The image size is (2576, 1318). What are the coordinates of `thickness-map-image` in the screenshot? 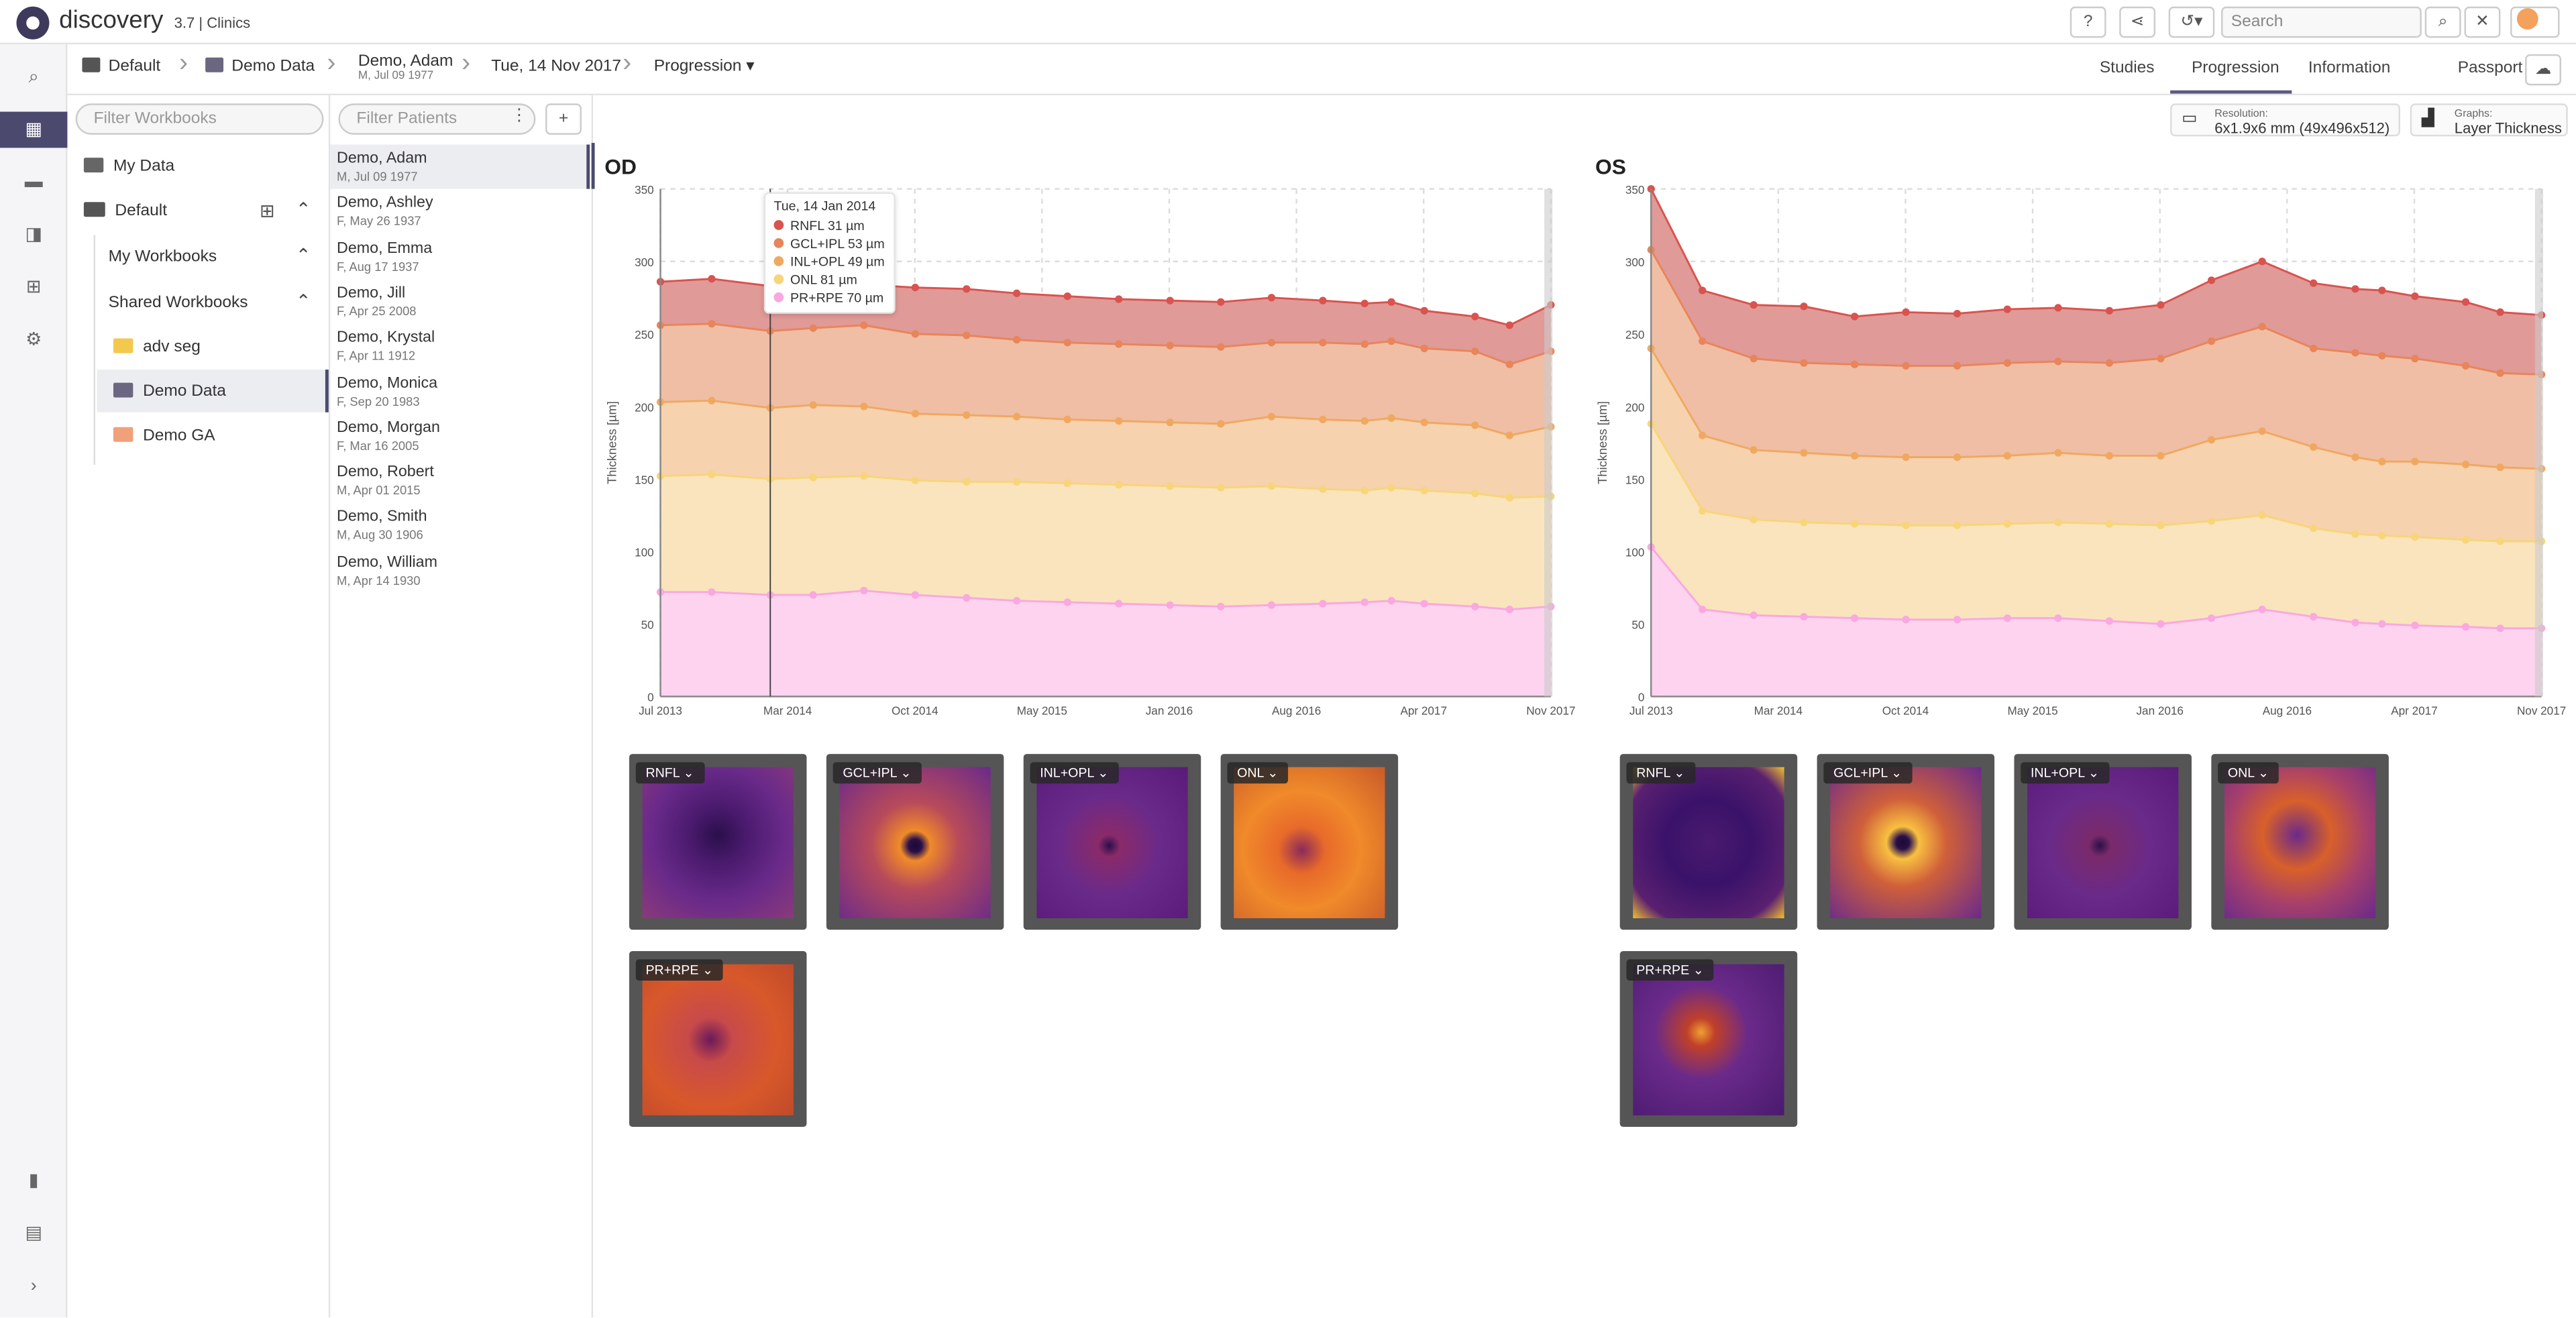 It's located at (2103, 842).